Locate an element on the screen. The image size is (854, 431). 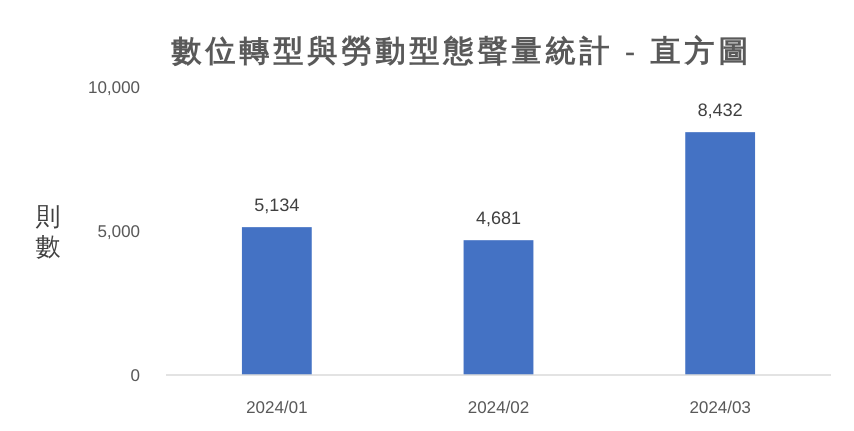
x-tick-label: 2024/01 is located at coordinates (277, 407).